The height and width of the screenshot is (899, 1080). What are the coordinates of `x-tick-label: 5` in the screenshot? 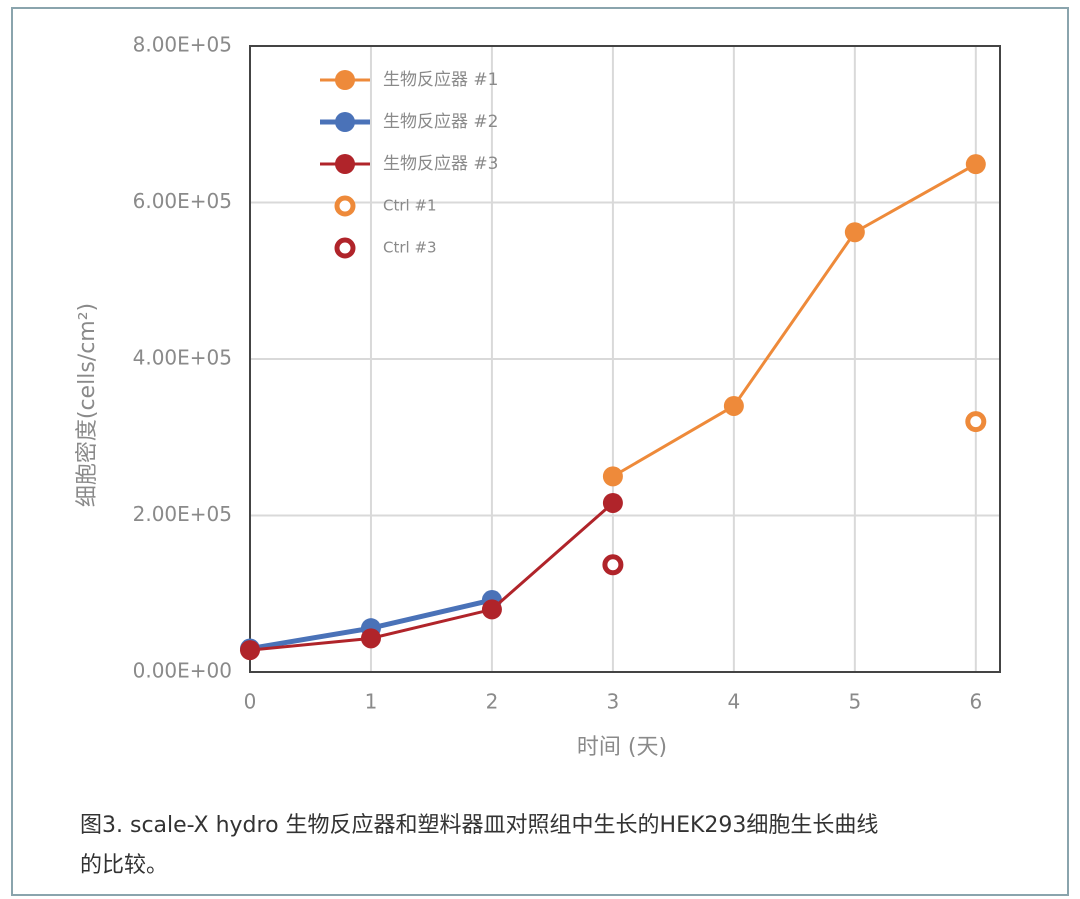 It's located at (854, 702).